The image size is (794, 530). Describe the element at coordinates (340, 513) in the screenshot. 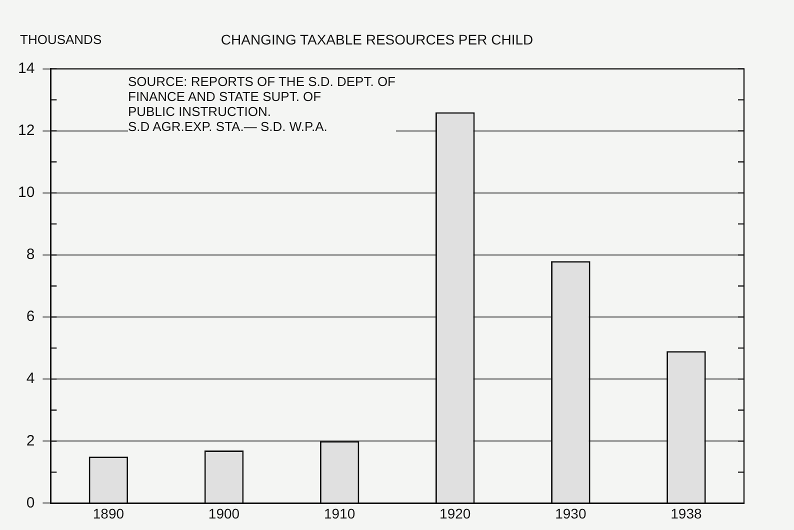

I see `x-tick-label: 1910` at that location.